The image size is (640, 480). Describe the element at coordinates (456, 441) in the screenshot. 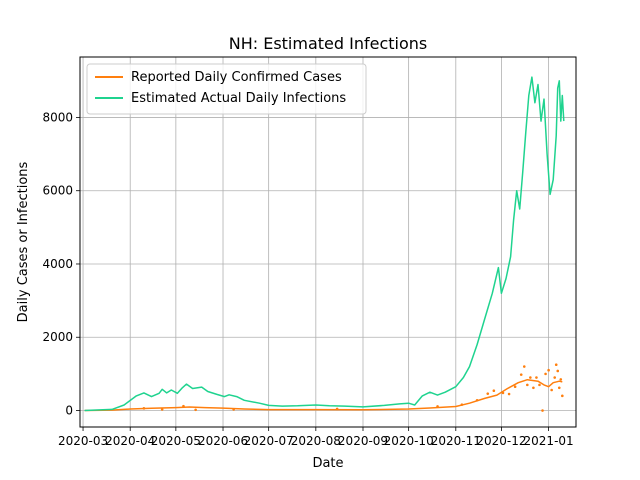

I see `x-tick-label: 2020-11` at that location.